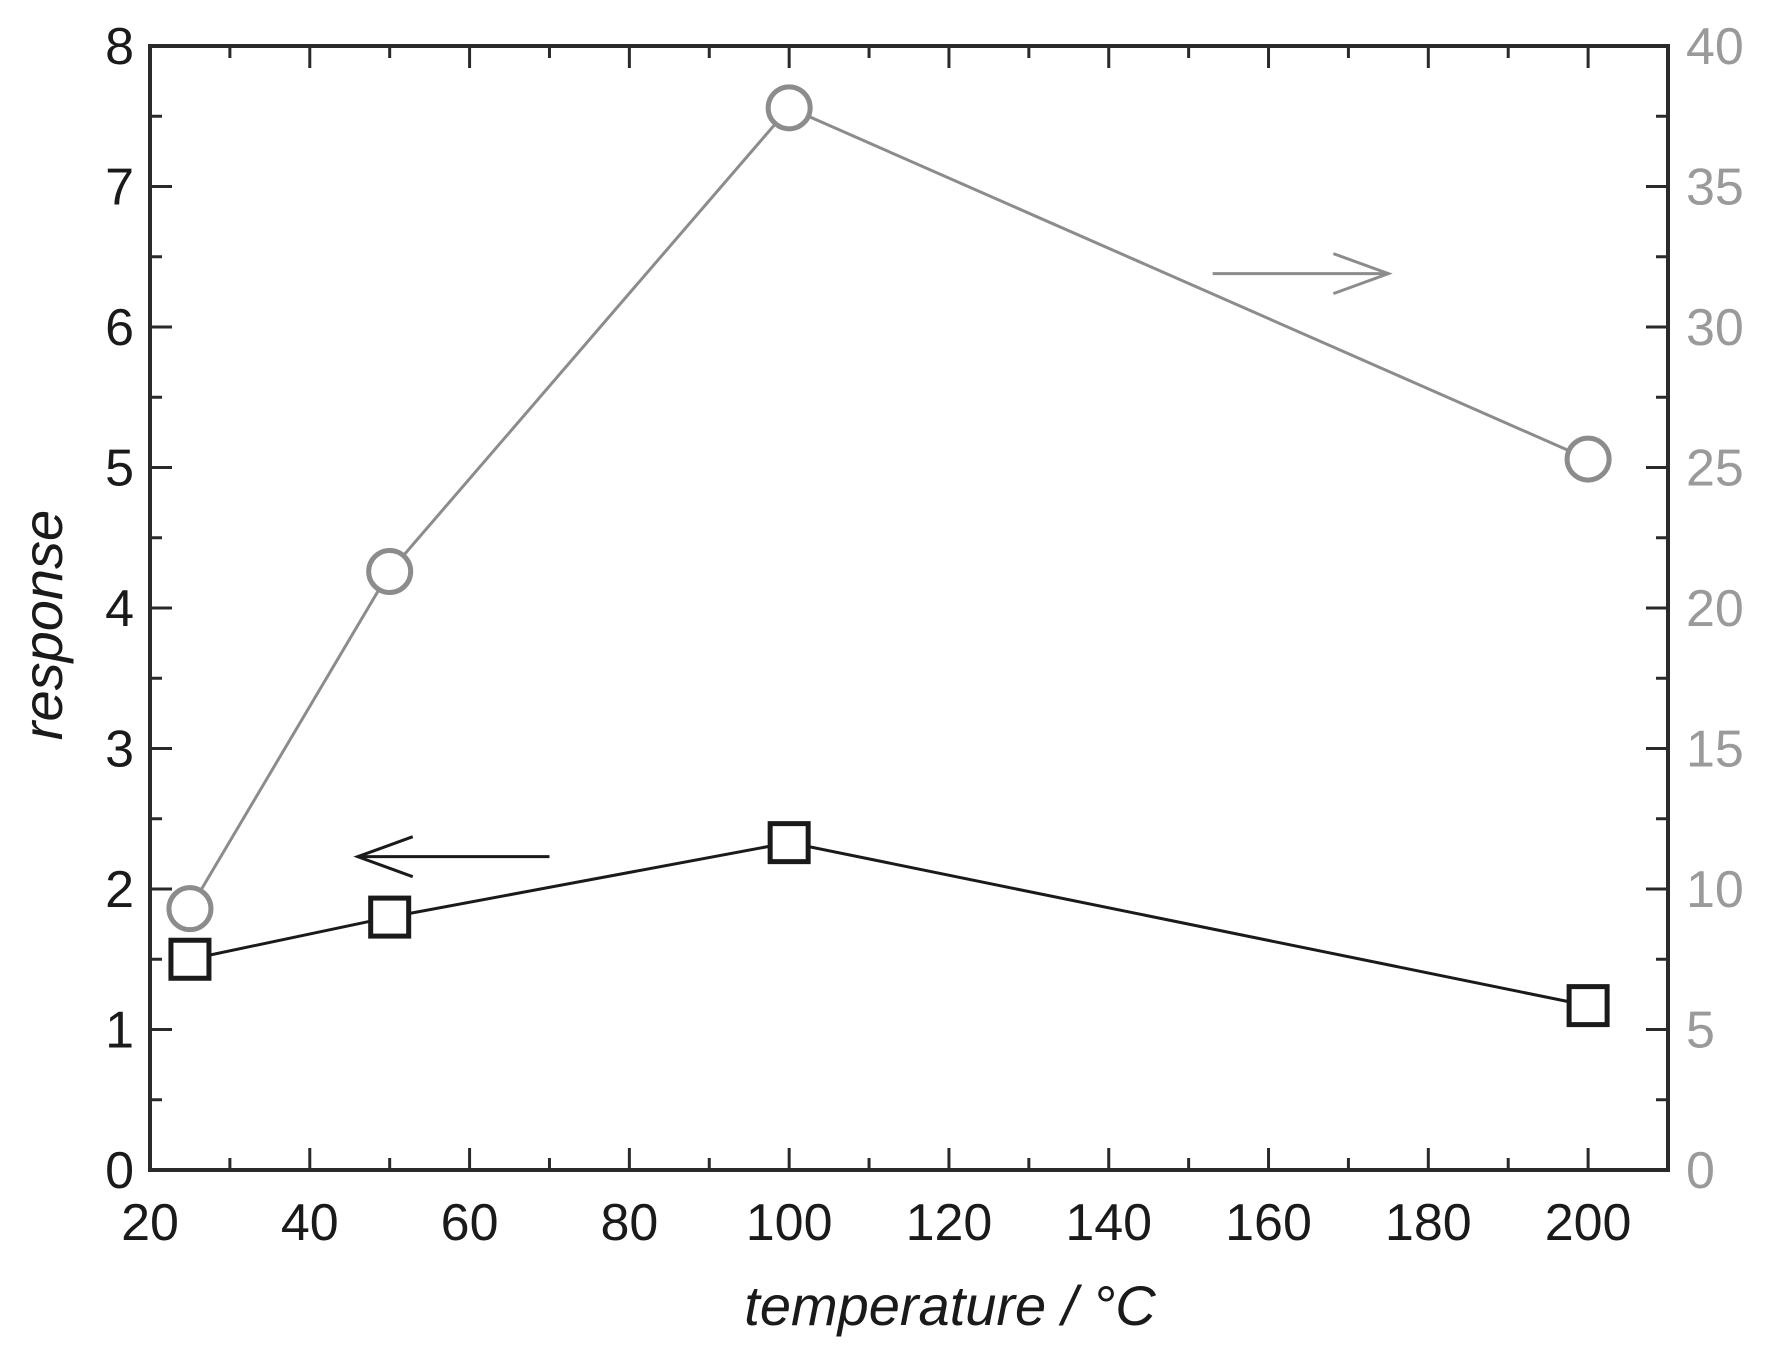 The height and width of the screenshot is (1353, 1771). What do you see at coordinates (1715, 328) in the screenshot?
I see `y2-tick-label: 30` at bounding box center [1715, 328].